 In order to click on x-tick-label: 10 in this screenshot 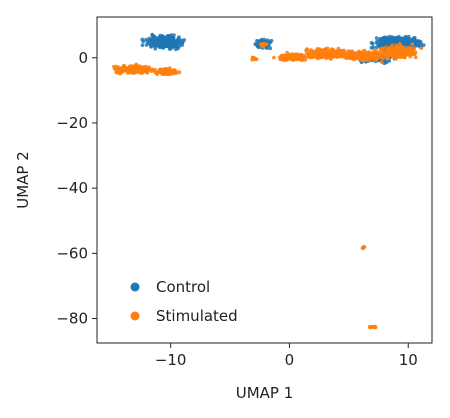, I will do `click(408, 360)`.